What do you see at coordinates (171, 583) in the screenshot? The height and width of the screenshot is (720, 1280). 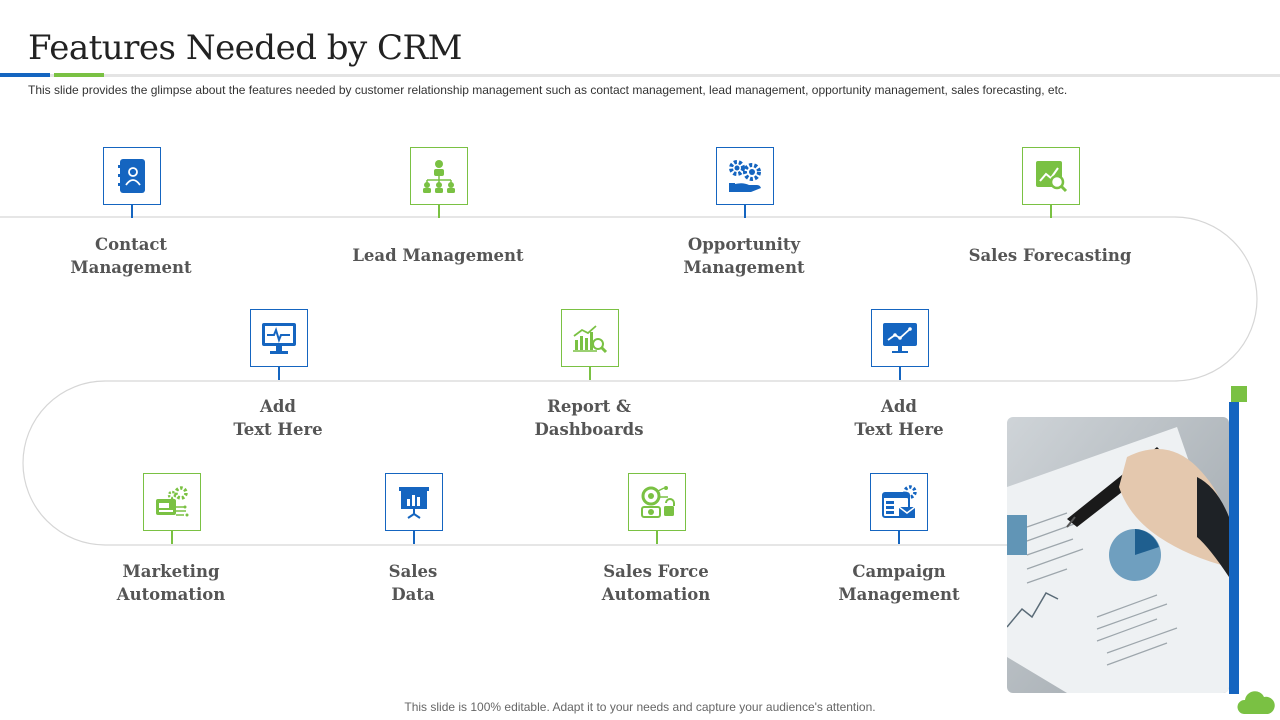 I see `feature-label-marketing-automation: Marketing Automation` at bounding box center [171, 583].